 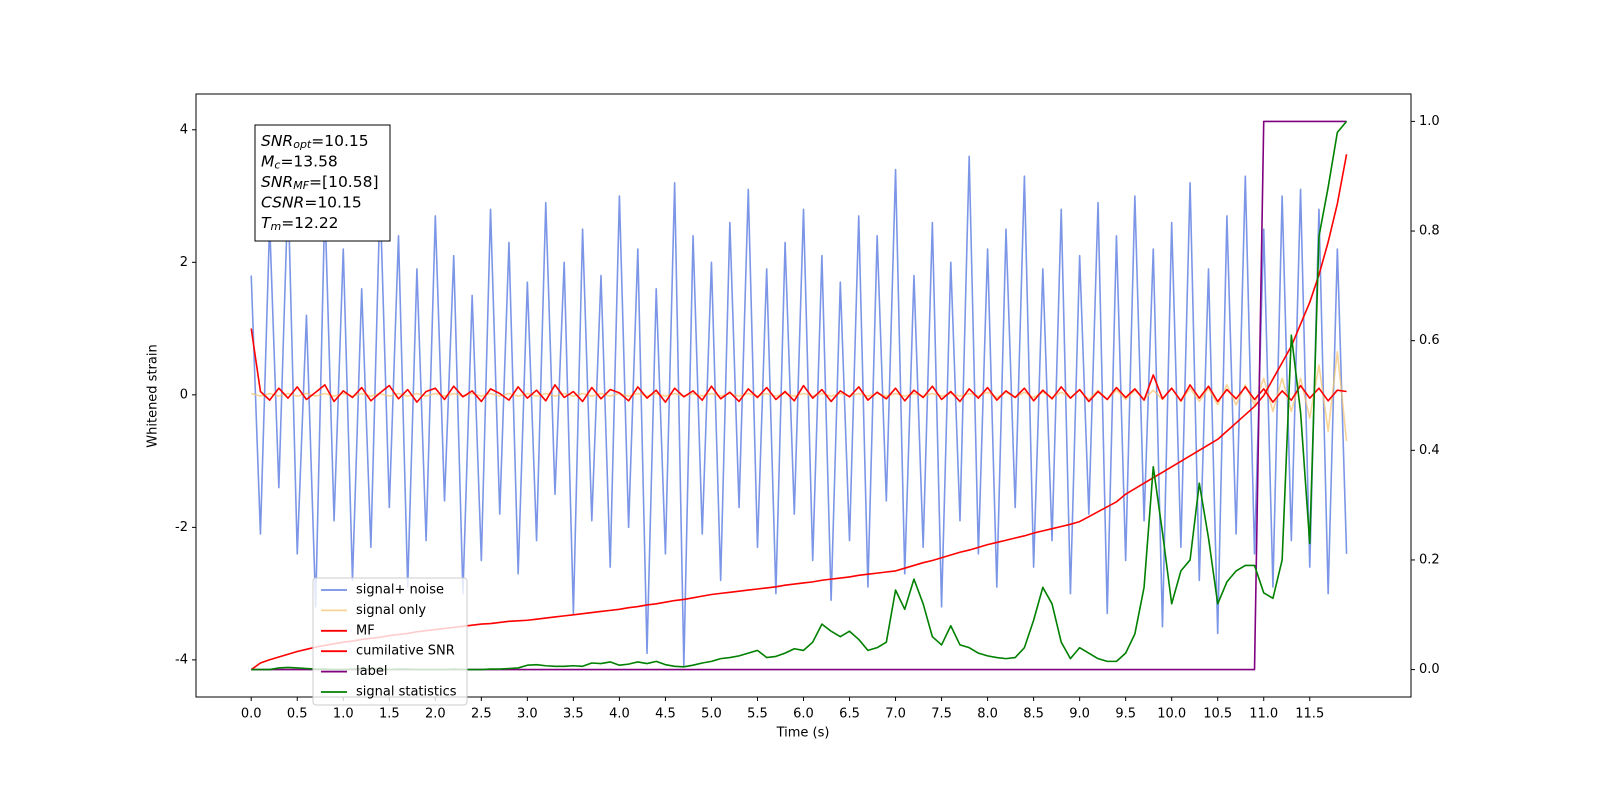 I want to click on legend-label: signal statistics, so click(x=406, y=692).